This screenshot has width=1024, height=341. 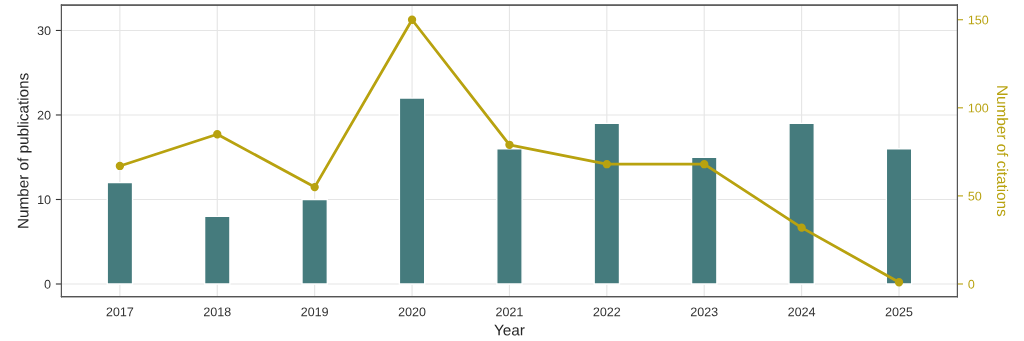 What do you see at coordinates (971, 284) in the screenshot?
I see `y2-tick-label: 0` at bounding box center [971, 284].